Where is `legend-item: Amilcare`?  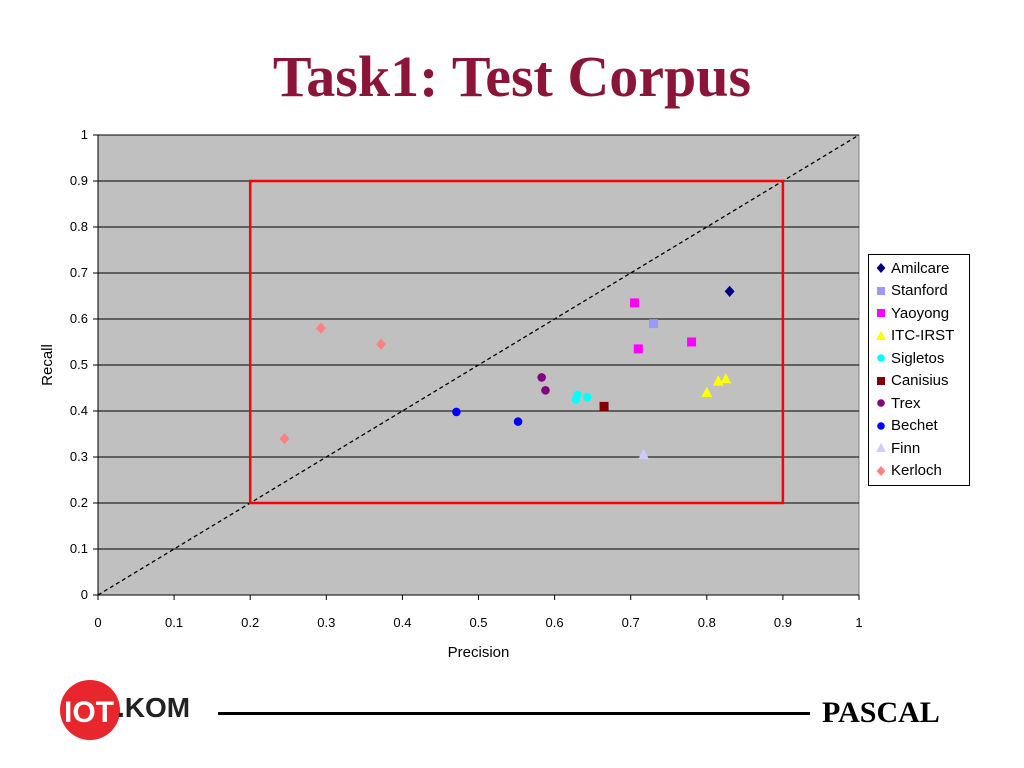
legend-item: Amilcare is located at coordinates (919, 268).